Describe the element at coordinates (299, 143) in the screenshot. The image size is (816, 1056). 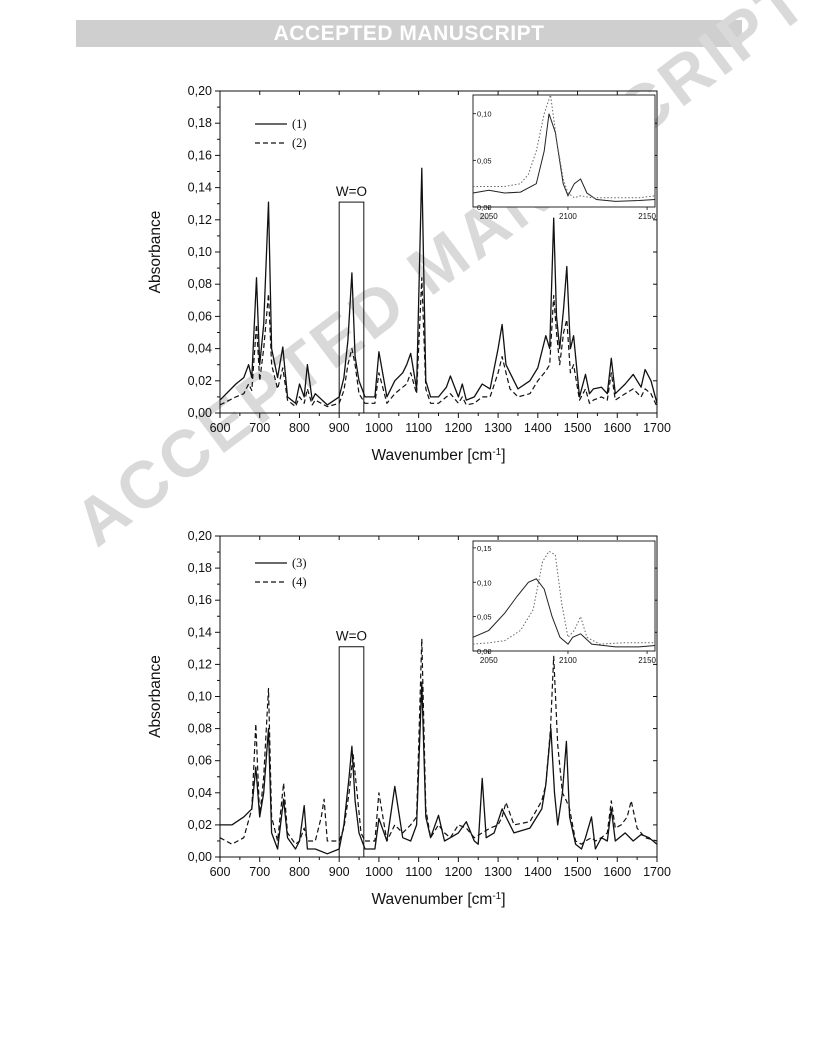
I see `legend-label-1: (2)` at that location.